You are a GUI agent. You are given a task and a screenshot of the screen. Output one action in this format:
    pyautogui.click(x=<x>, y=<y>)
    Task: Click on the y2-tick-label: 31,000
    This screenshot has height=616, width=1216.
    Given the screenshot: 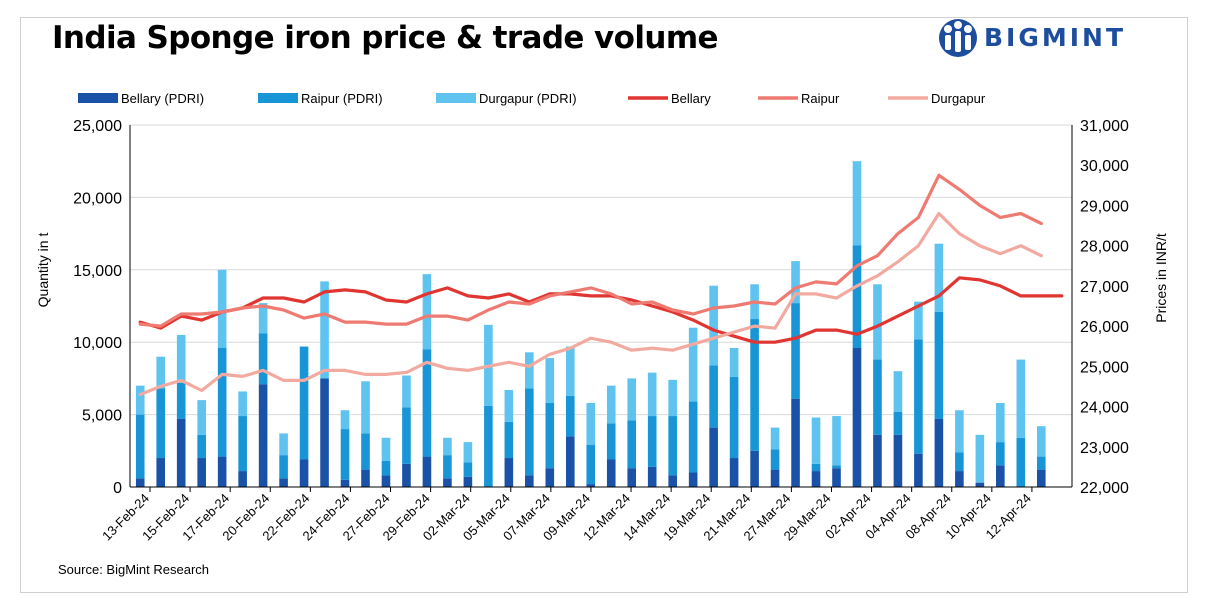 What is the action you would take?
    pyautogui.click(x=1104, y=126)
    